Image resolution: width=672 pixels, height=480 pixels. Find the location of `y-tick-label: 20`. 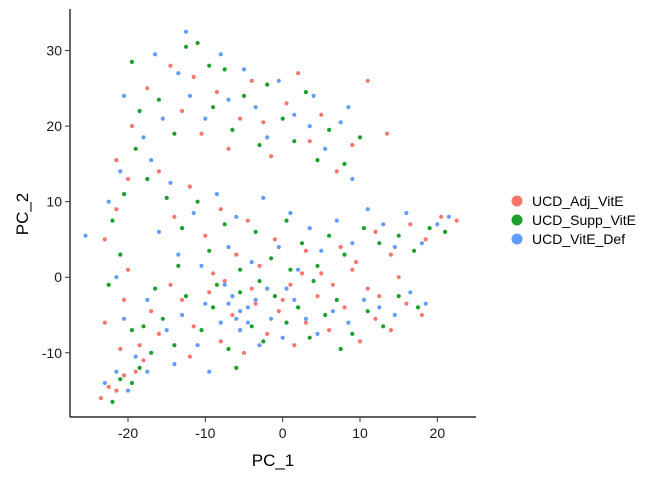

y-tick-label: 20 is located at coordinates (54, 126).